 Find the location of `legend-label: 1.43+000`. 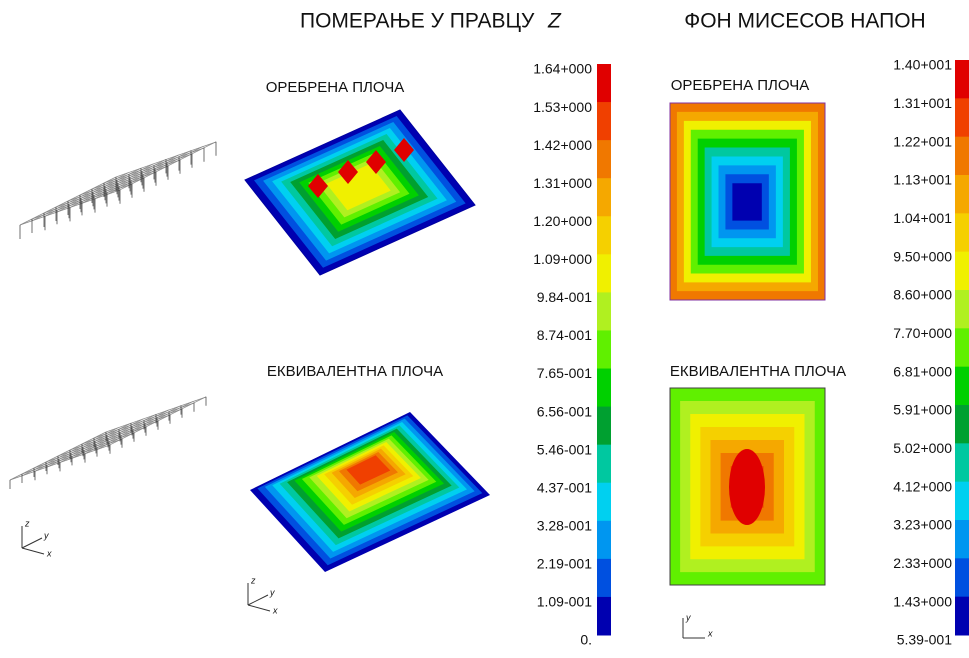

legend-label: 1.43+000 is located at coordinates (922, 601).